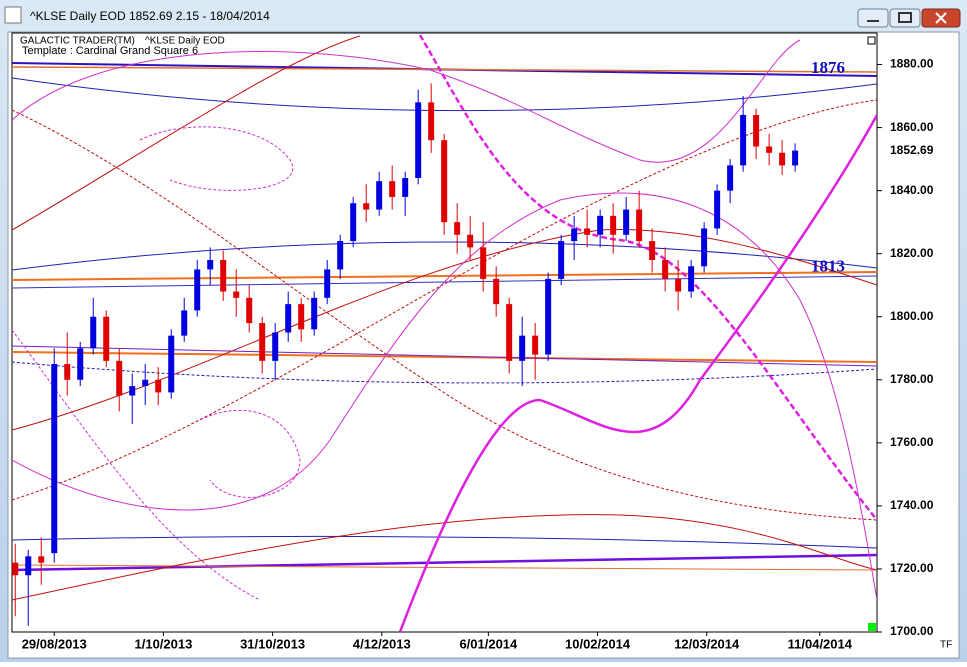 This screenshot has height=667, width=967. Describe the element at coordinates (185, 41) in the screenshot. I see `header-right: ^KLSE Daily EOD` at that location.